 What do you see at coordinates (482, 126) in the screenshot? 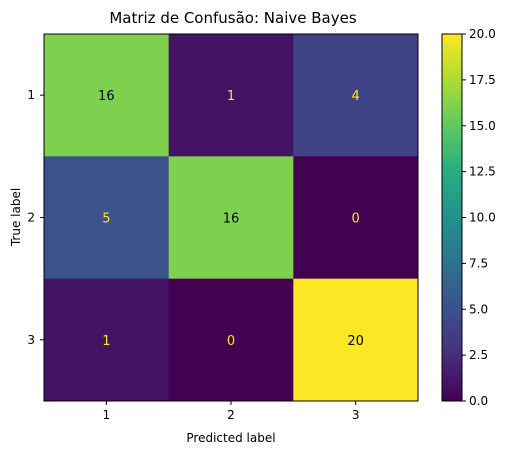
I see `colorbar-tick-label: 15.0` at bounding box center [482, 126].